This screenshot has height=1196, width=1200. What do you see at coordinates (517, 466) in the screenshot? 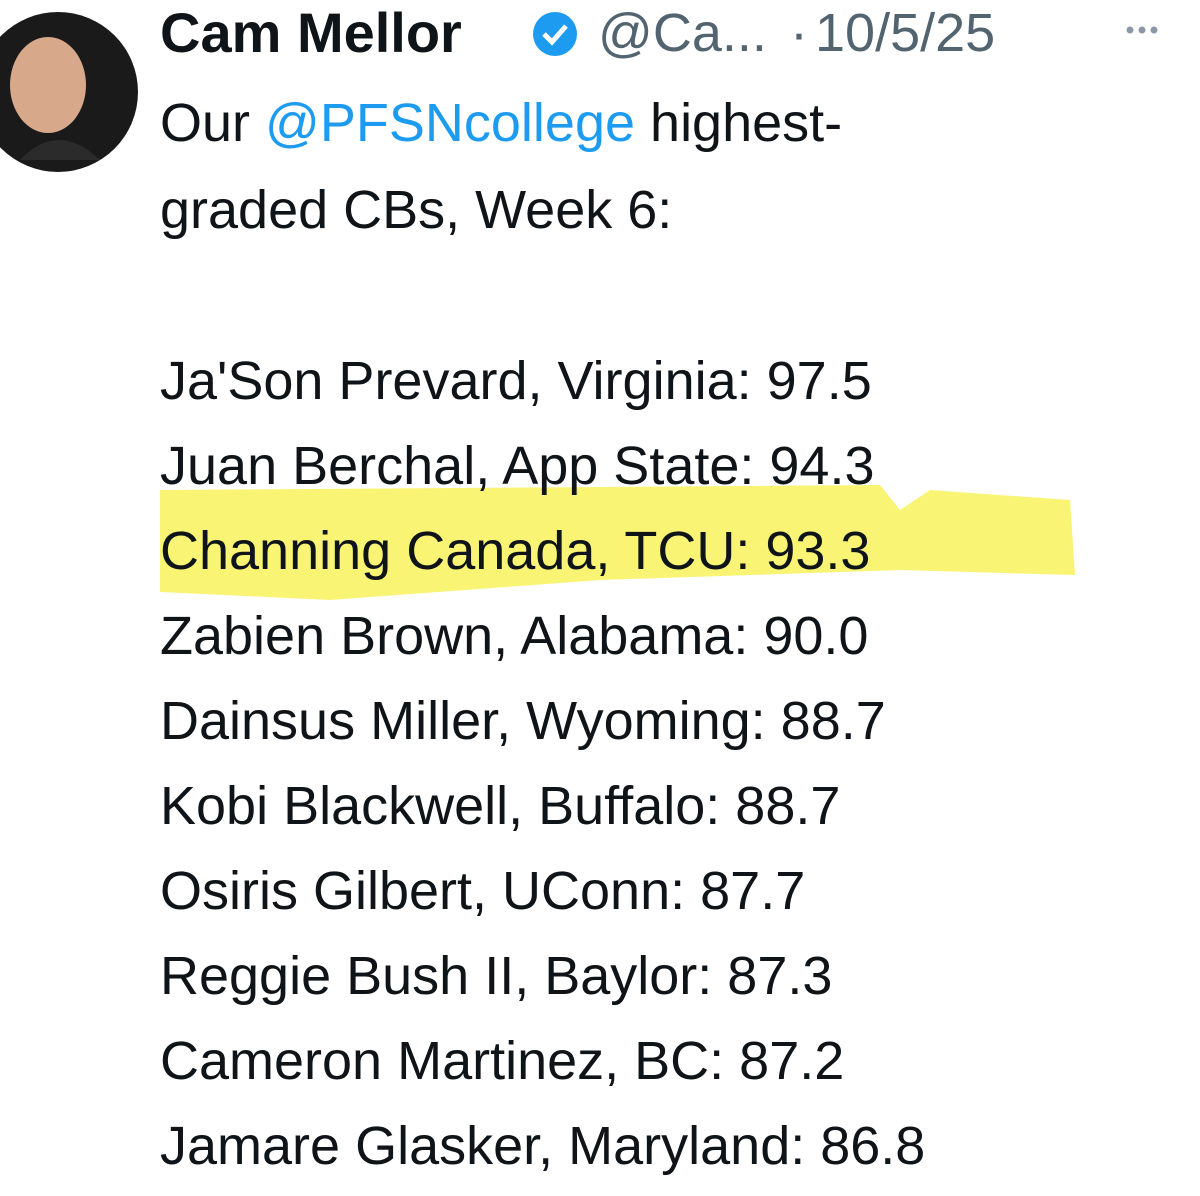
I see `list-row: Juan Berchal, App State: 94.3` at bounding box center [517, 466].